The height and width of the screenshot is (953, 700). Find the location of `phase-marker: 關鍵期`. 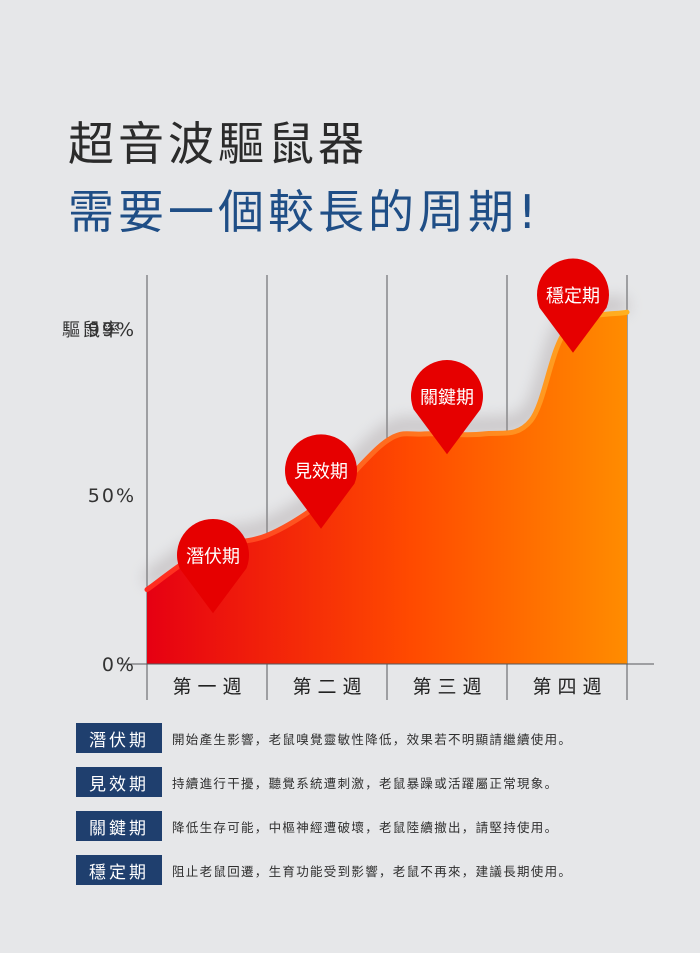

phase-marker: 關鍵期 is located at coordinates (447, 407).